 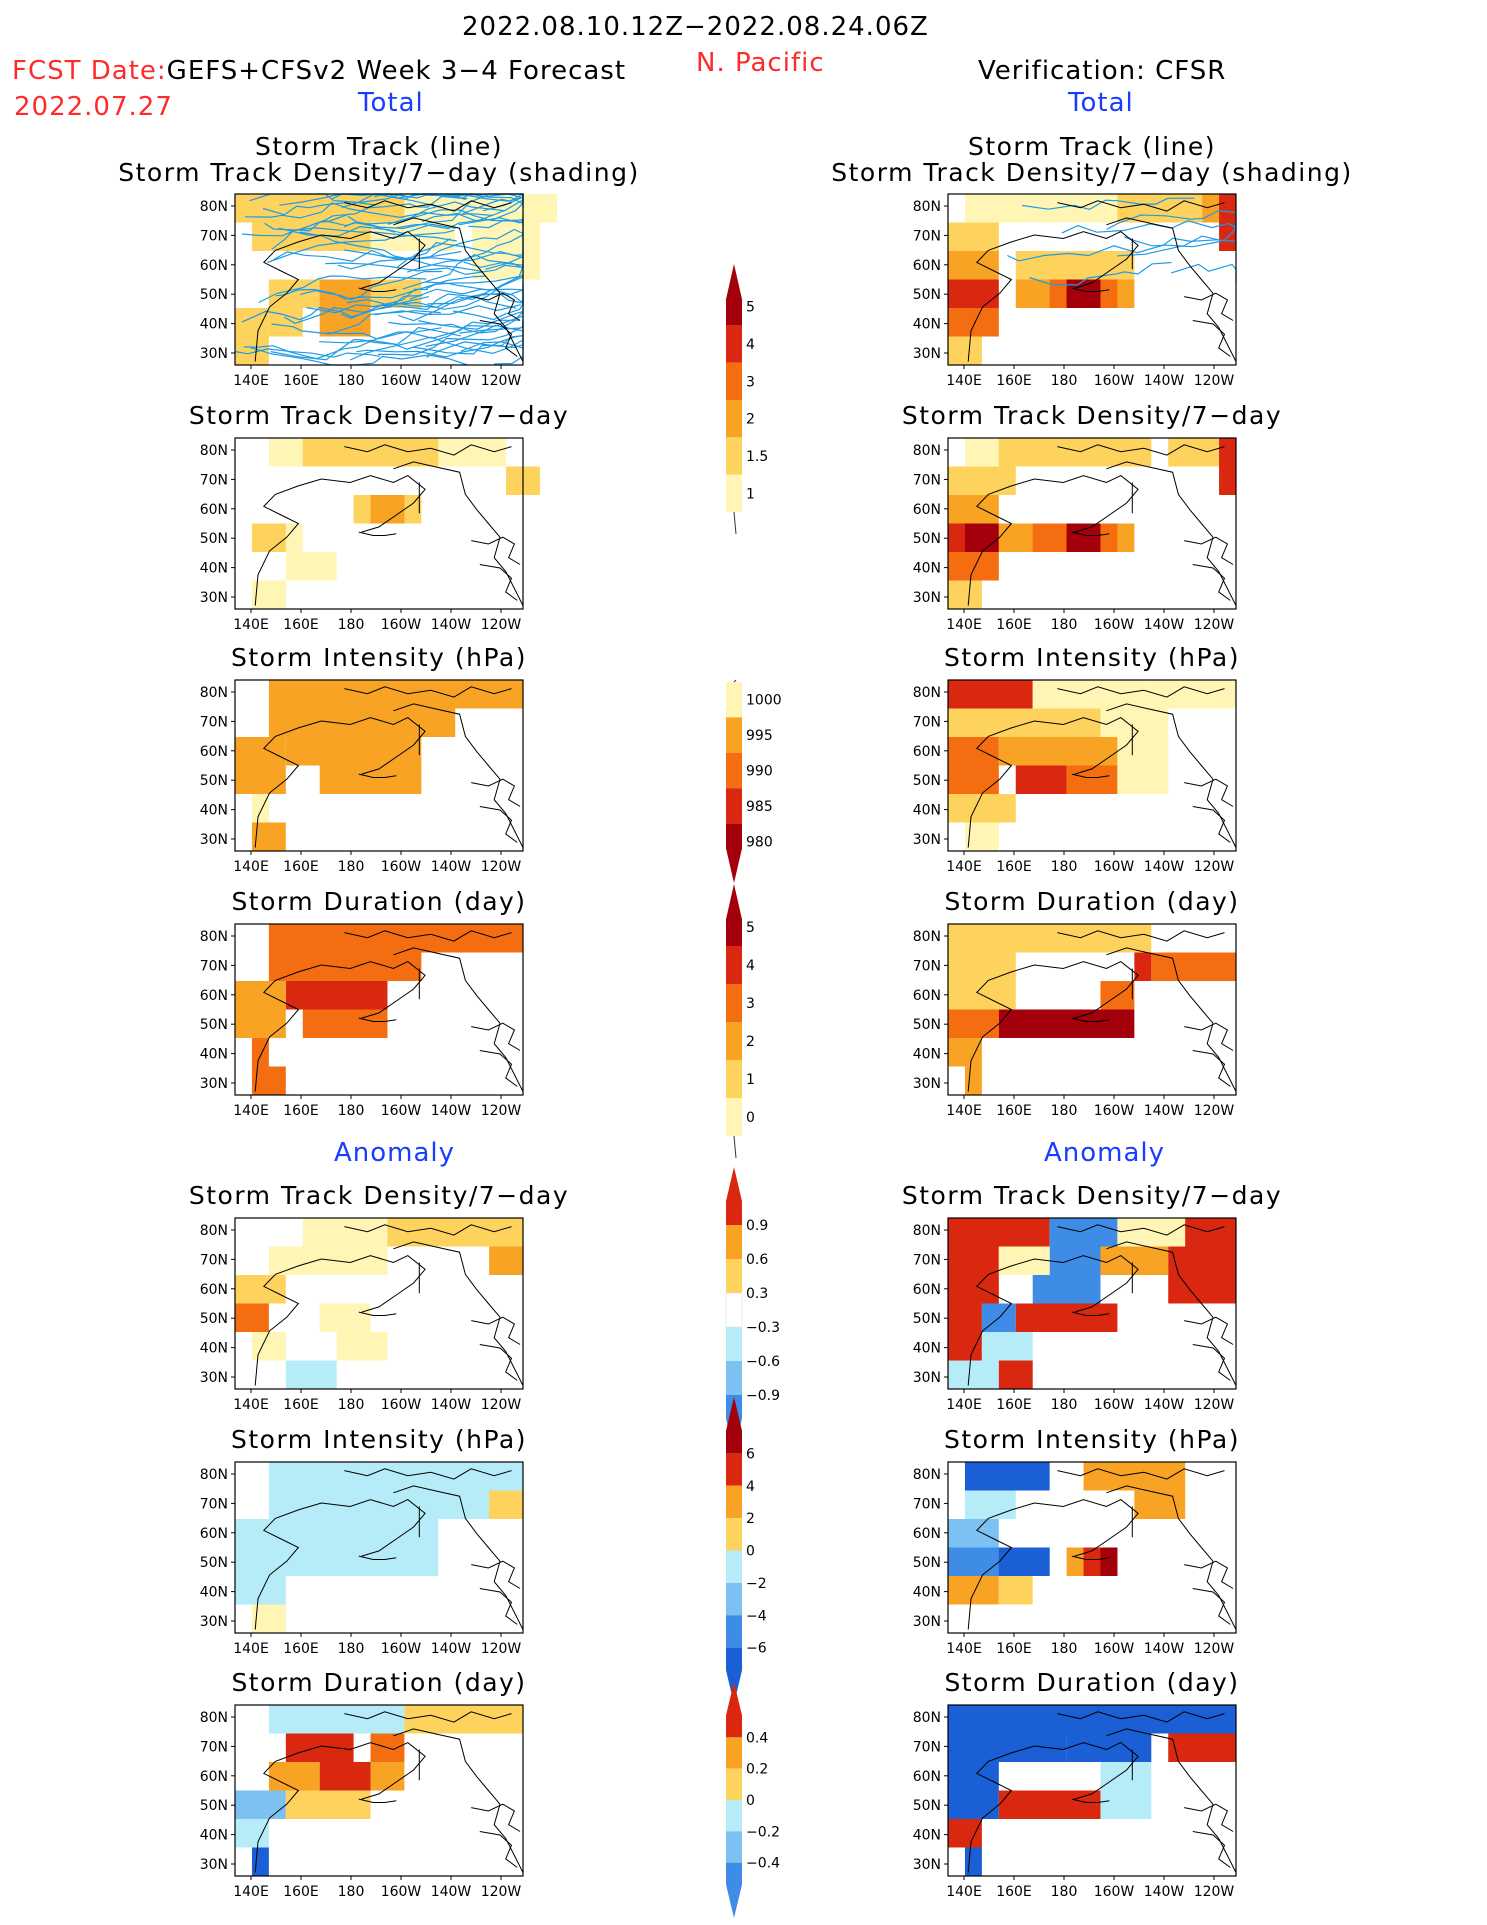 I want to click on panel-title: Storm Duration (day), so click(x=379, y=901).